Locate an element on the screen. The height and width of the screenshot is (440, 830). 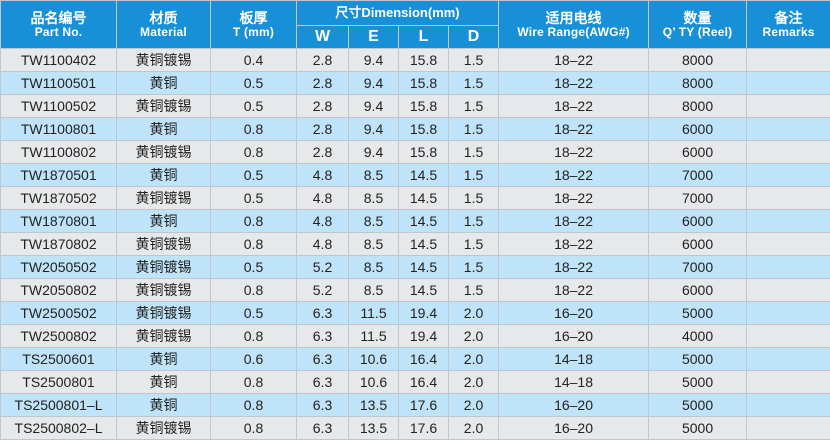
cell-w: 4.8 is located at coordinates (322, 198).